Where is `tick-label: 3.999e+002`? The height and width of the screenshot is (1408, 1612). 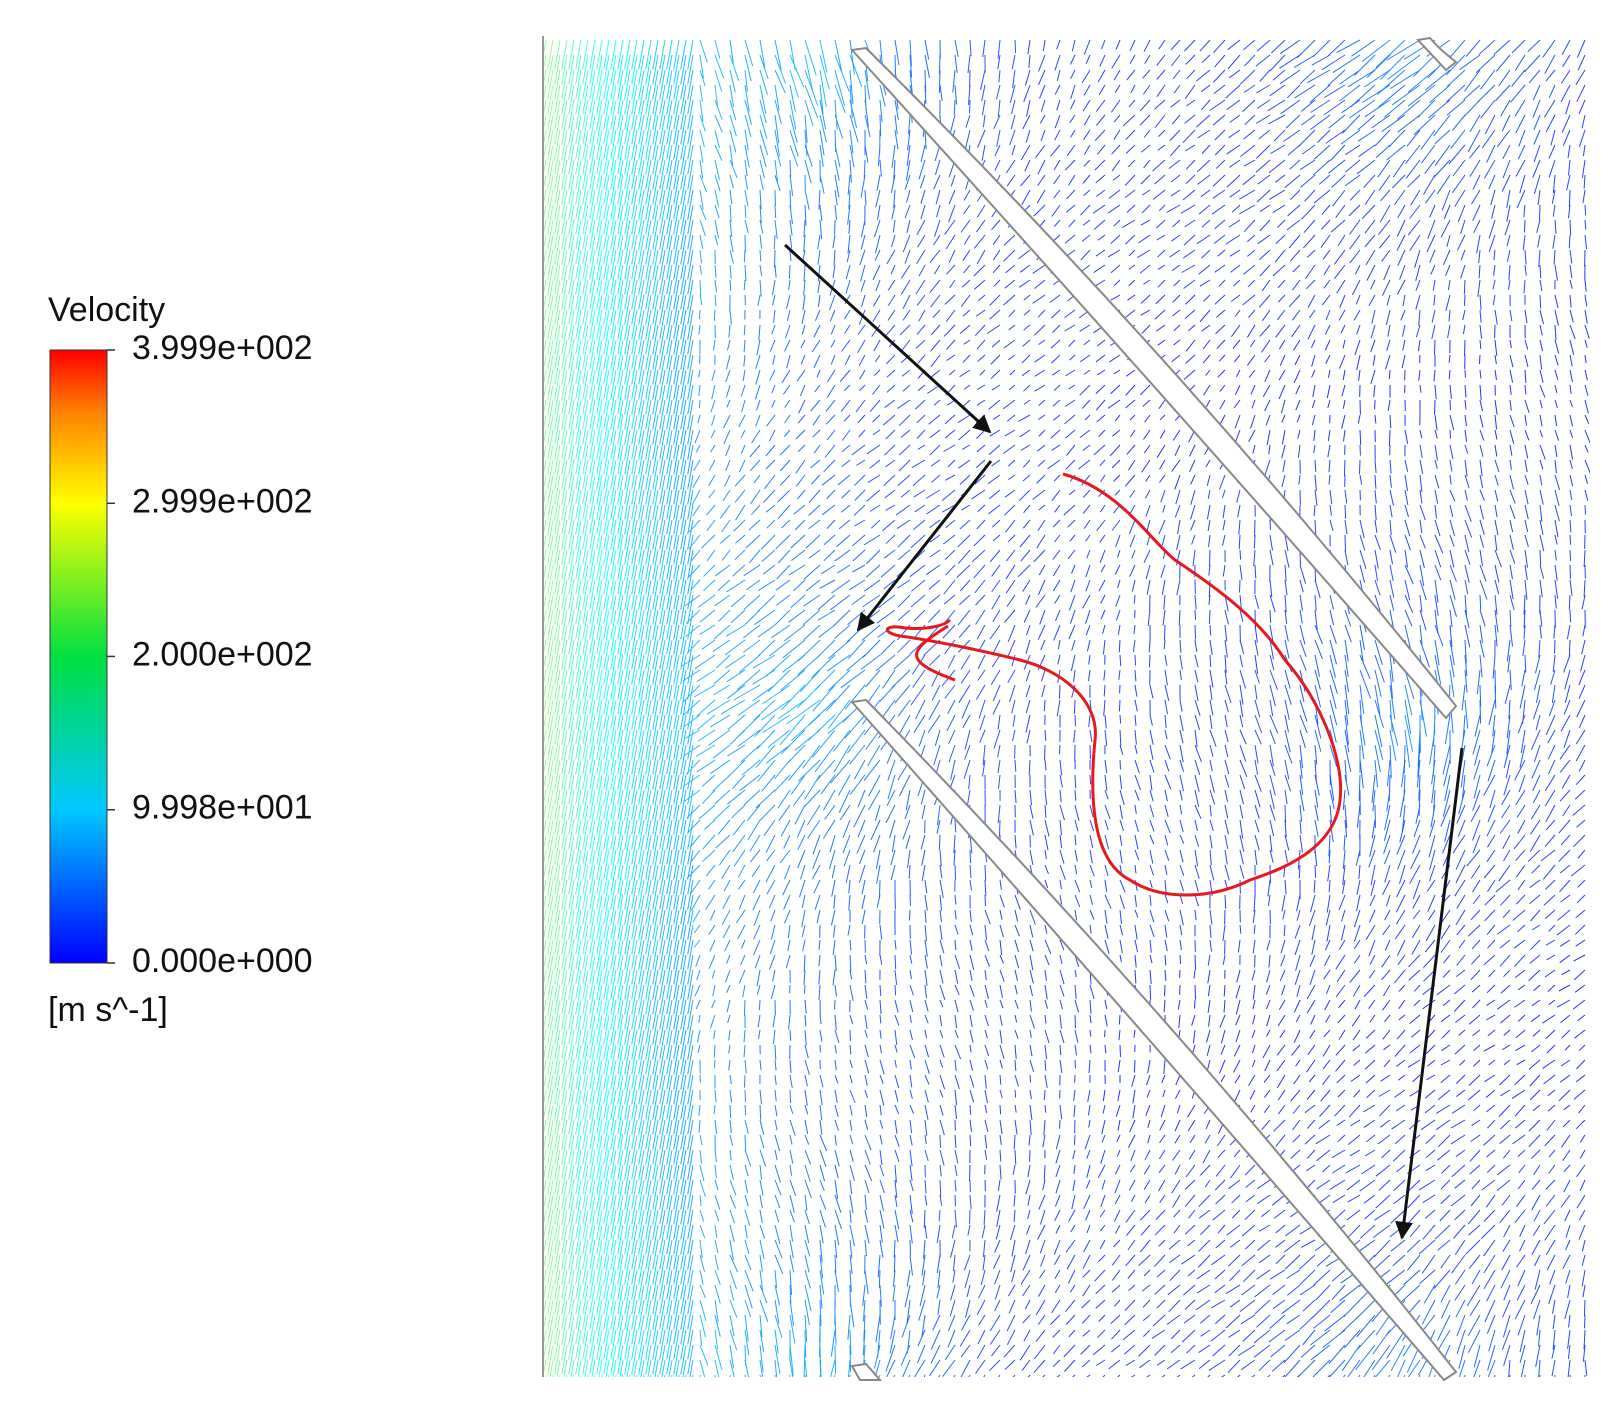 tick-label: 3.999e+002 is located at coordinates (222, 348).